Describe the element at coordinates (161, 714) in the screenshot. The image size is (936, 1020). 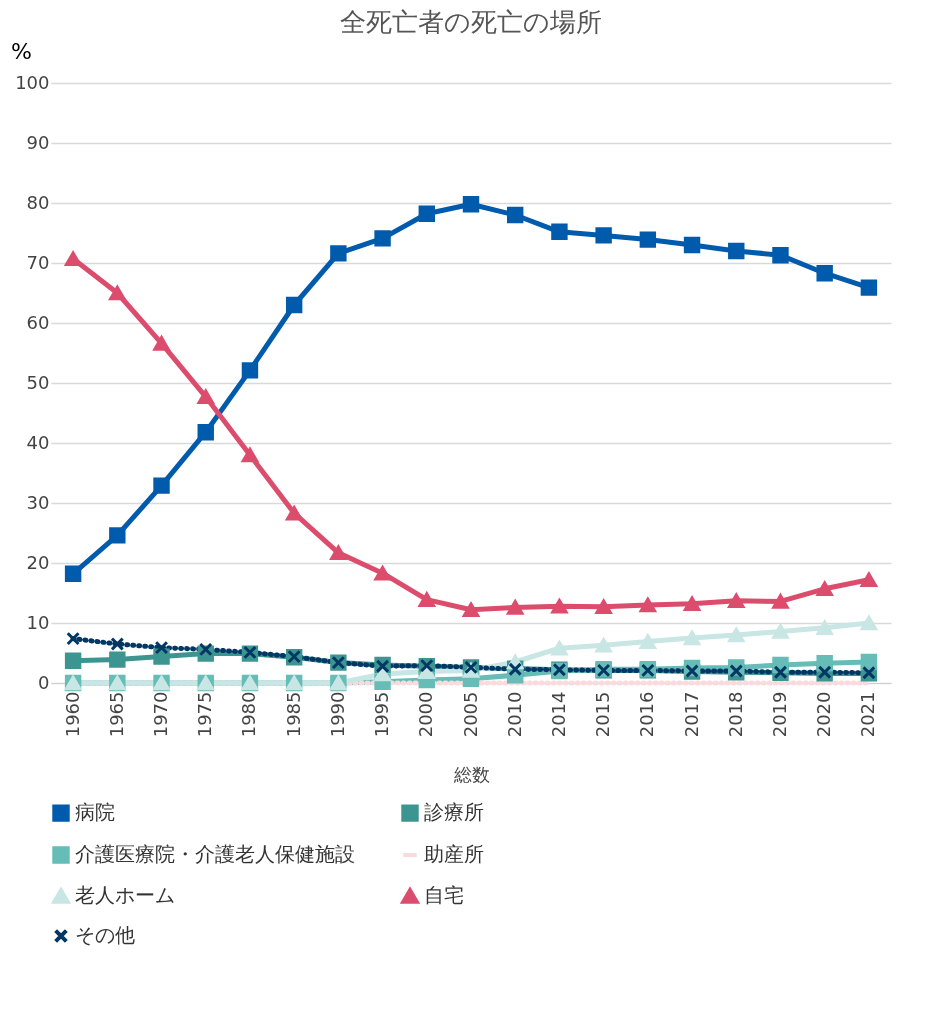
I see `x-tick-label: 1970` at that location.